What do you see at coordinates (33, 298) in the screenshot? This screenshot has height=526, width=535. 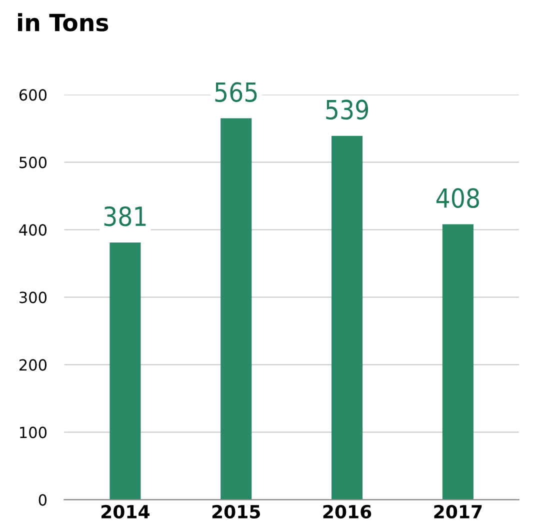 I see `y-tick-label: 300` at bounding box center [33, 298].